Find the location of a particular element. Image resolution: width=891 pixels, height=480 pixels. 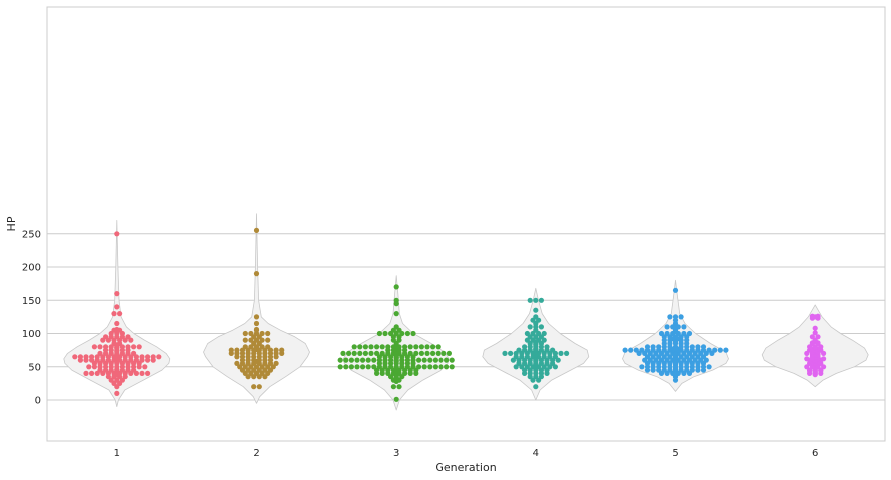

y-axis-ticks: 0 50 100 150 200 250 is located at coordinates (31, 317).